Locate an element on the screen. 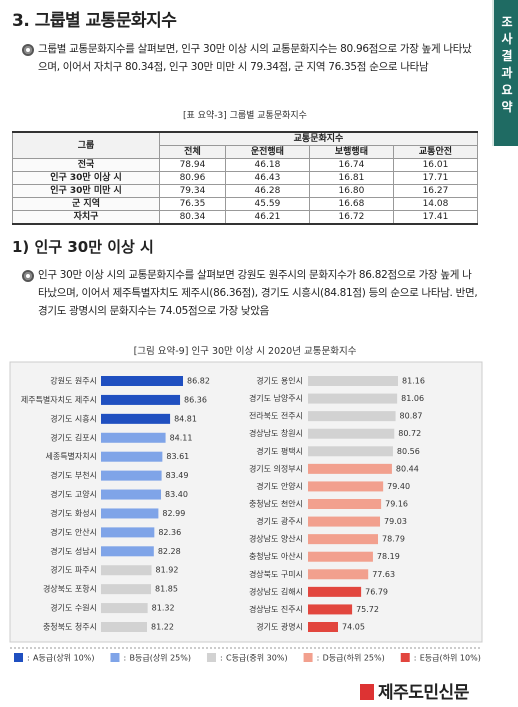 The width and height of the screenshot is (518, 707). bar-label: 경기도 김포시 is located at coordinates (73, 437).